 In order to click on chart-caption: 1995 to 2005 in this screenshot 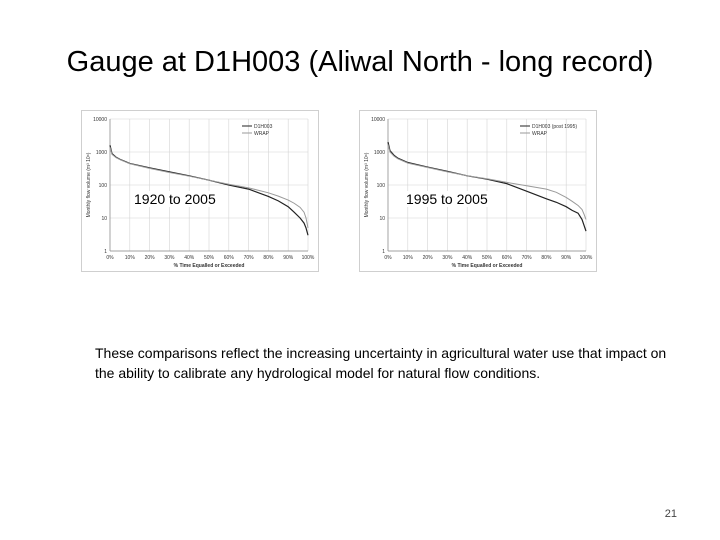, I will do `click(447, 199)`.